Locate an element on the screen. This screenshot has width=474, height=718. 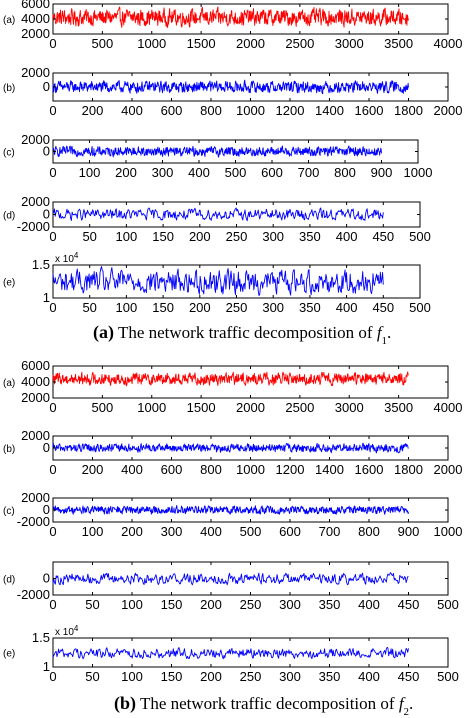
y-tick-label: 1 is located at coordinates (46, 297).